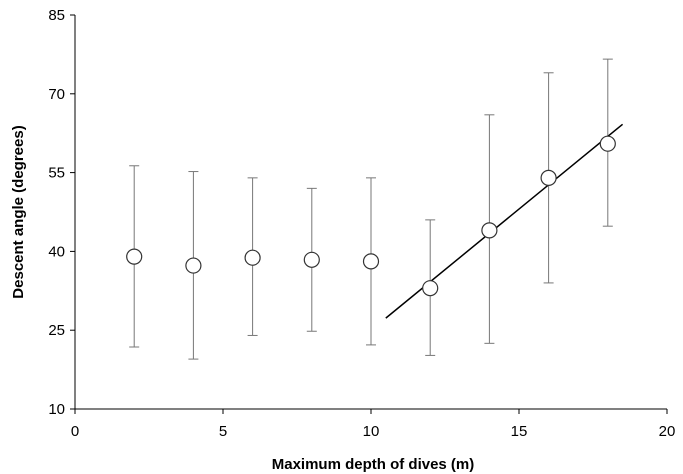 The height and width of the screenshot is (474, 683). What do you see at coordinates (56, 94) in the screenshot?
I see `y-tick-label: 70` at bounding box center [56, 94].